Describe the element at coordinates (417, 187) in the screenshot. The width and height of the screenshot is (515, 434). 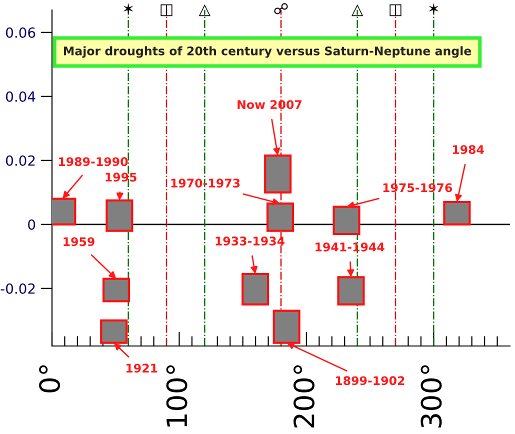
I see `annotation: 1975-1976` at that location.